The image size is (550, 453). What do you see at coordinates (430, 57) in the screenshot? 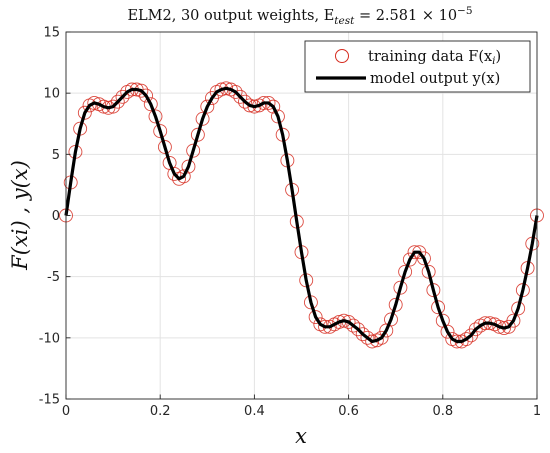
I see `legend-label-training-main: training data F(x` at bounding box center [430, 57].